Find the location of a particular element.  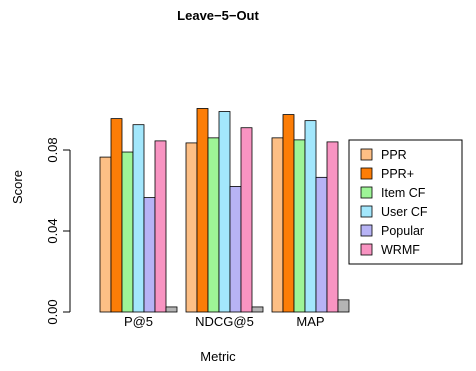

chart-title: Leave−5−Out is located at coordinates (218, 15).